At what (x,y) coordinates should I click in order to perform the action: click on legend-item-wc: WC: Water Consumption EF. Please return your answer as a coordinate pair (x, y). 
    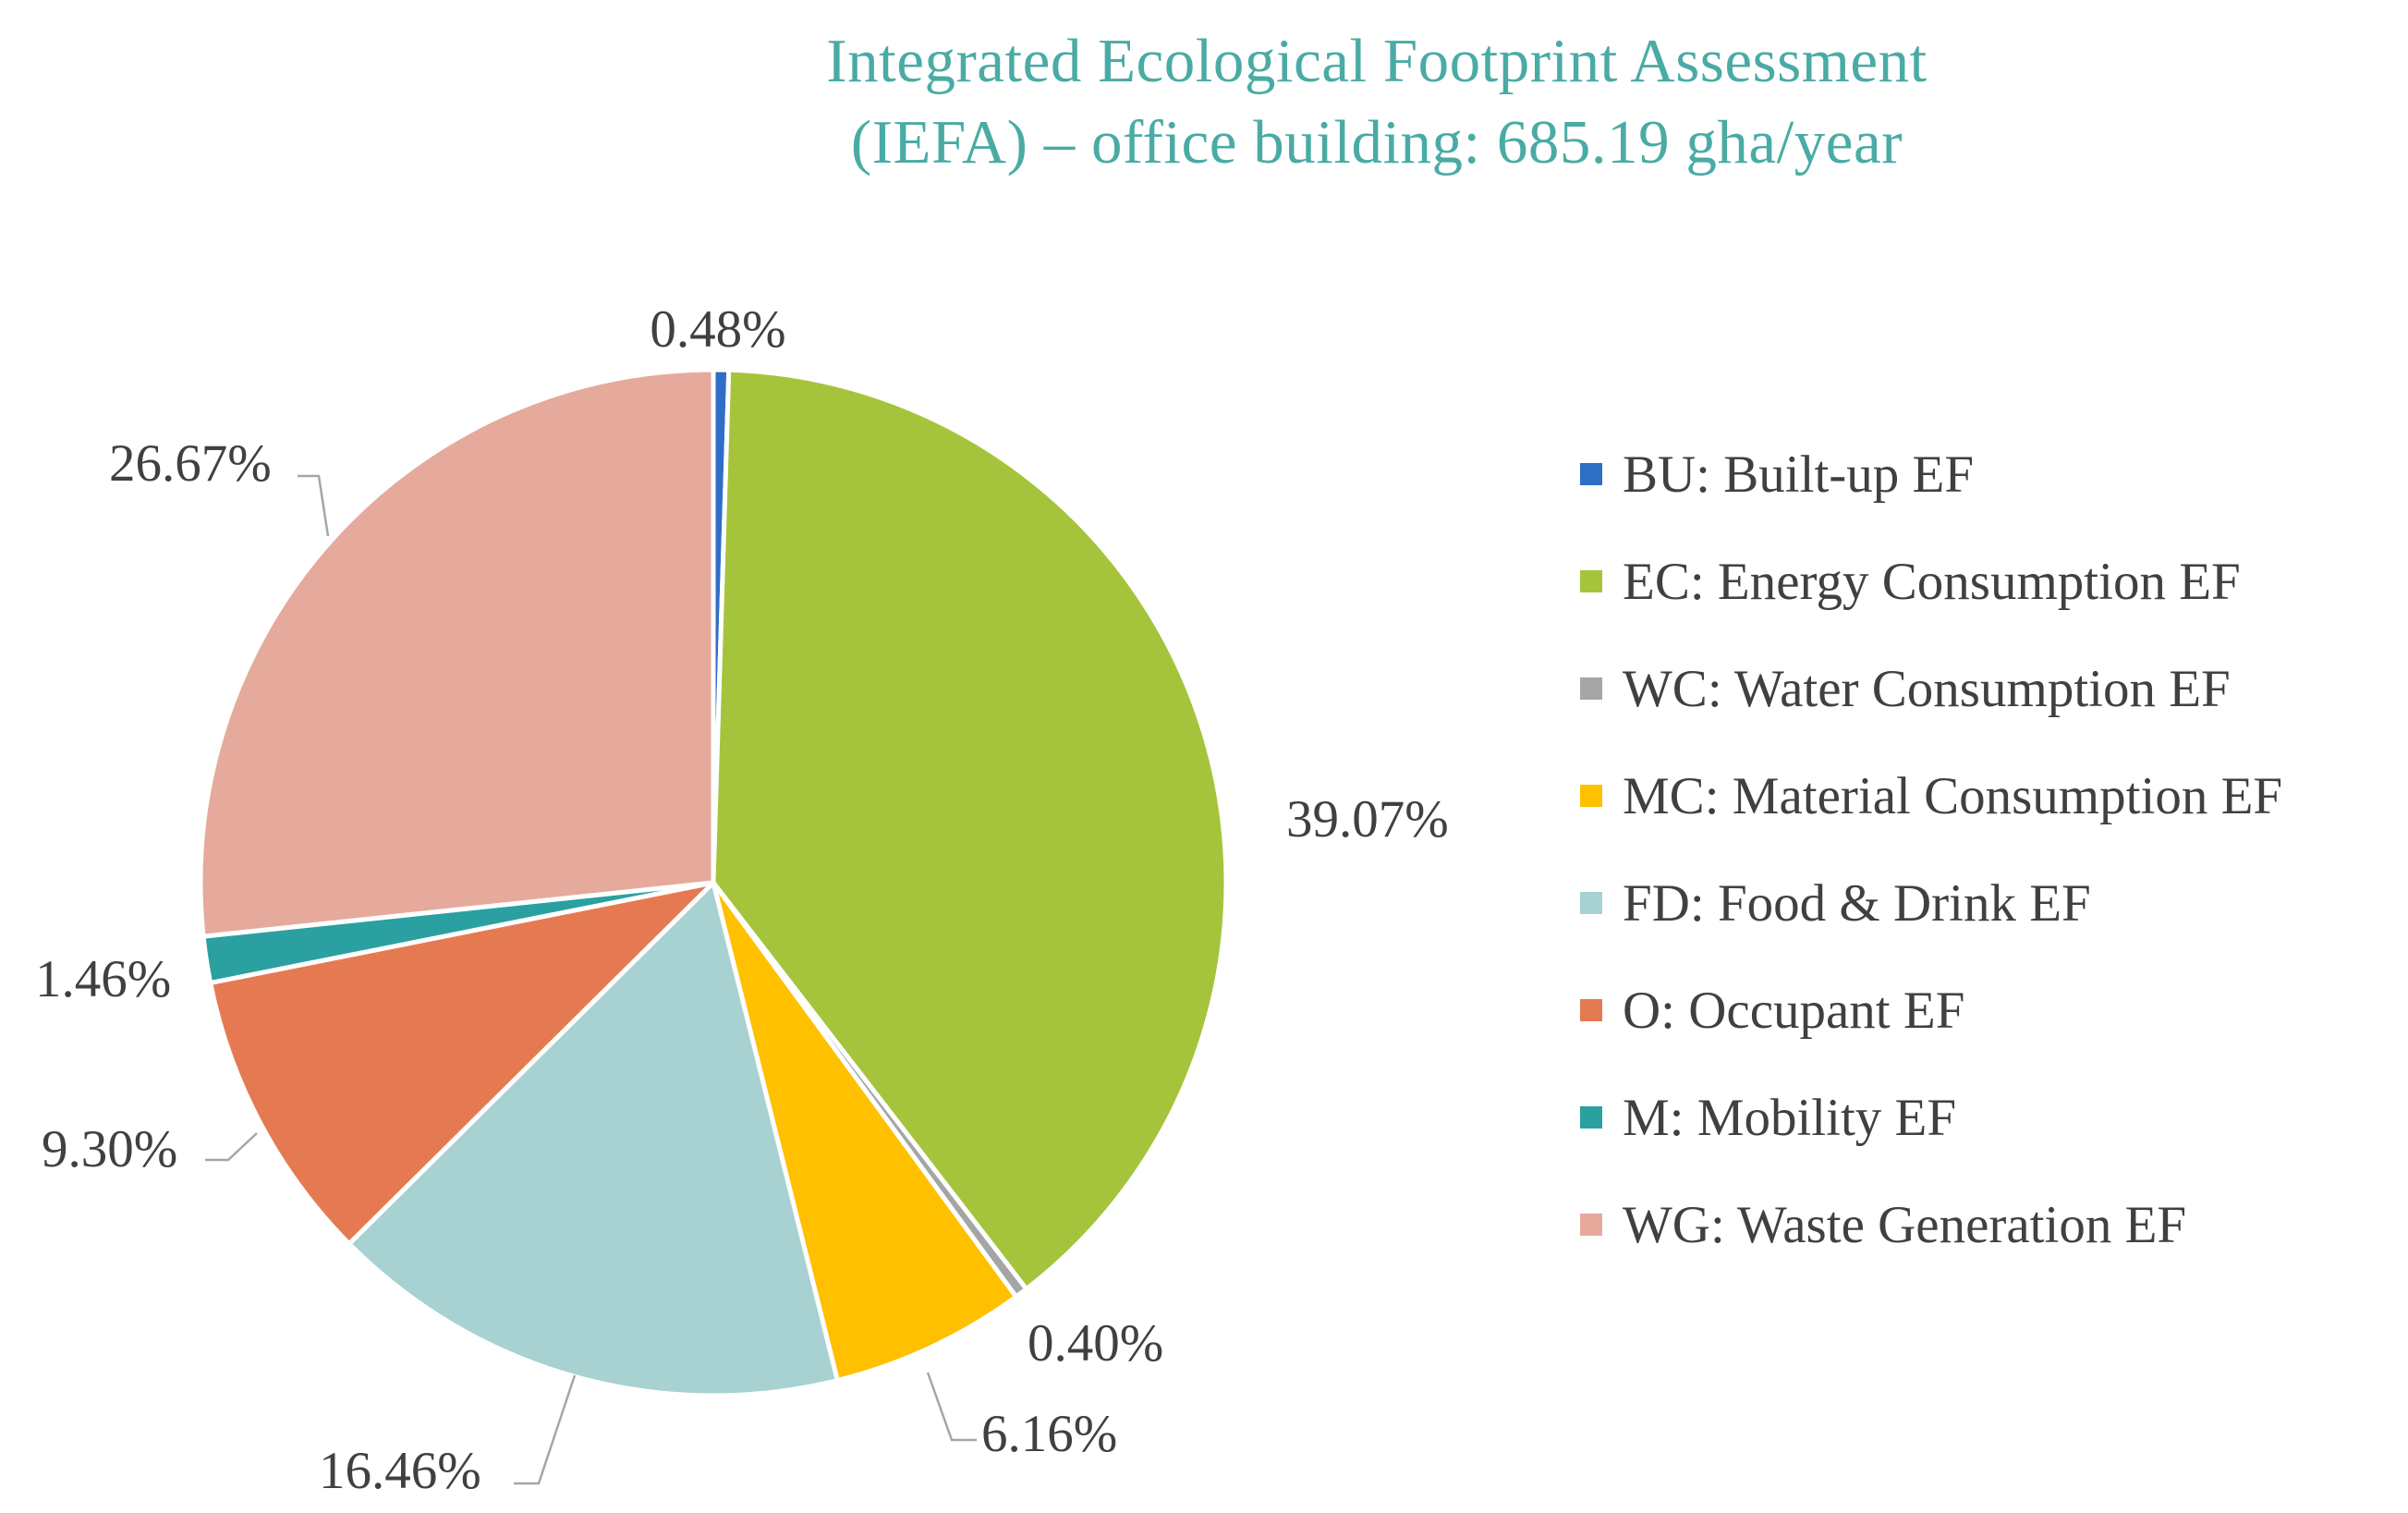
    Looking at the image, I should click on (1931, 688).